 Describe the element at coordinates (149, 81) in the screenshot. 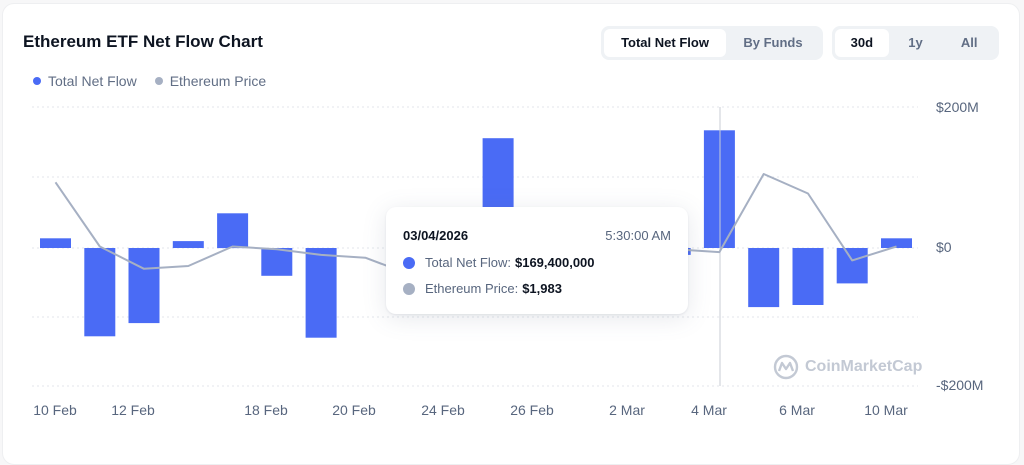

I see `legend: Total Net Flow Ethereum Price` at that location.